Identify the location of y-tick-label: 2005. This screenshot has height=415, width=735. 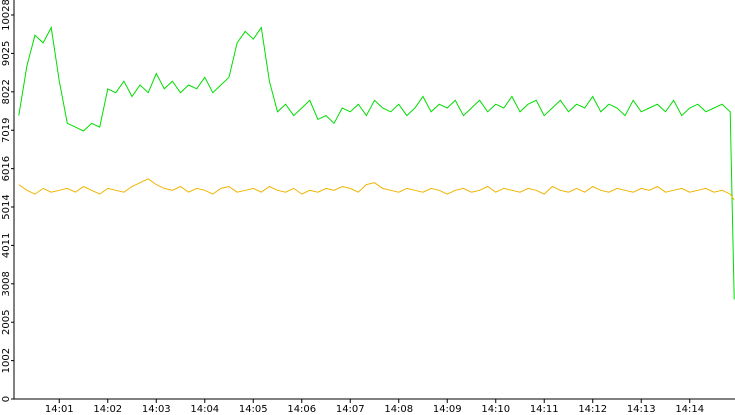
(6, 321).